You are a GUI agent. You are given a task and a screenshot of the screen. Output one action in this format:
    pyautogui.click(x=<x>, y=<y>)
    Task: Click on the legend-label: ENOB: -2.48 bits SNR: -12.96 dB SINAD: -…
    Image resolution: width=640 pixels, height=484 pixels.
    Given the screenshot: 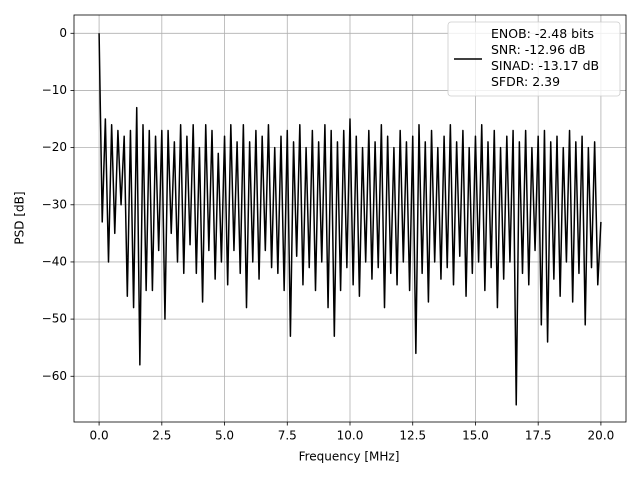 What is the action you would take?
    pyautogui.click(x=545, y=57)
    